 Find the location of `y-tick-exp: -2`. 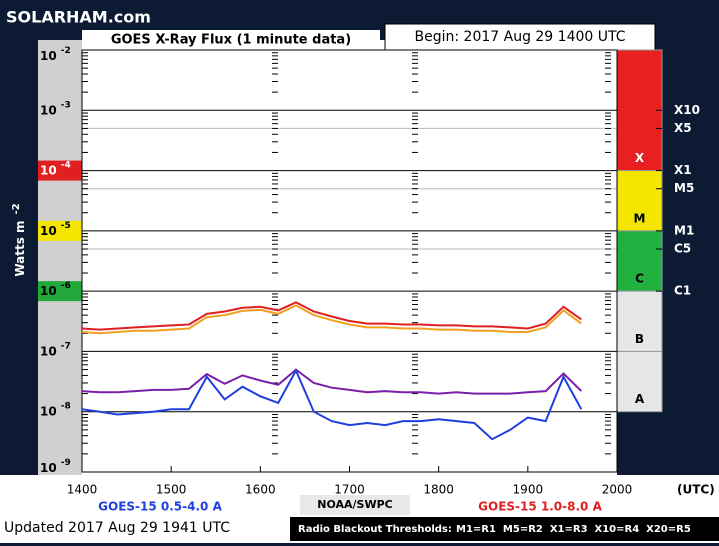

y-tick-exp: -2 is located at coordinates (66, 51).